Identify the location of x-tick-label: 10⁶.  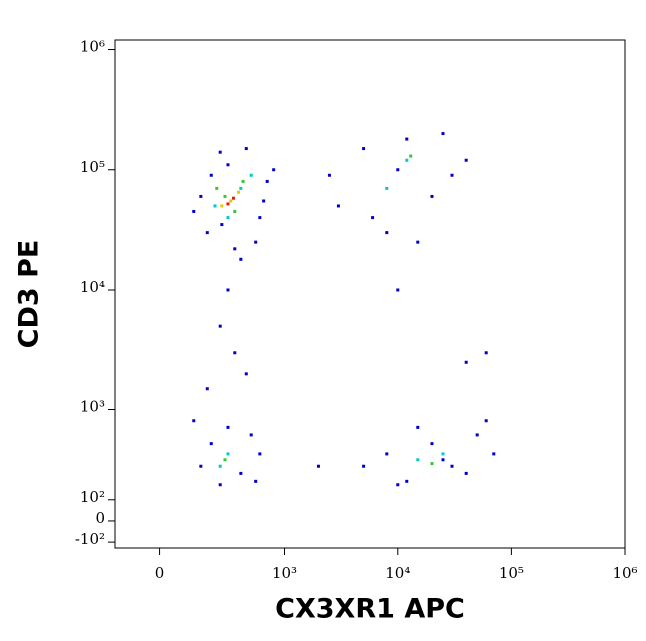
(624, 573).